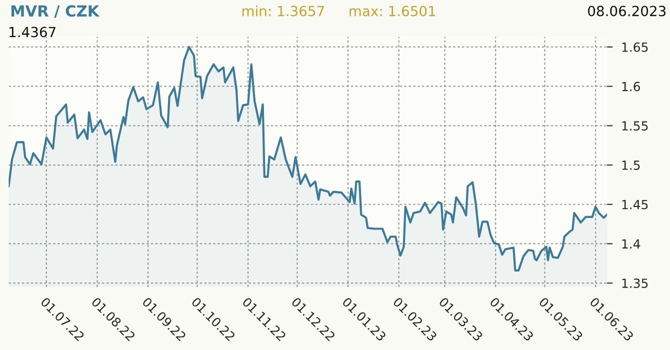 Image resolution: width=670 pixels, height=350 pixels. Describe the element at coordinates (635, 47) in the screenshot. I see `y-tick-label: 1.65` at that location.